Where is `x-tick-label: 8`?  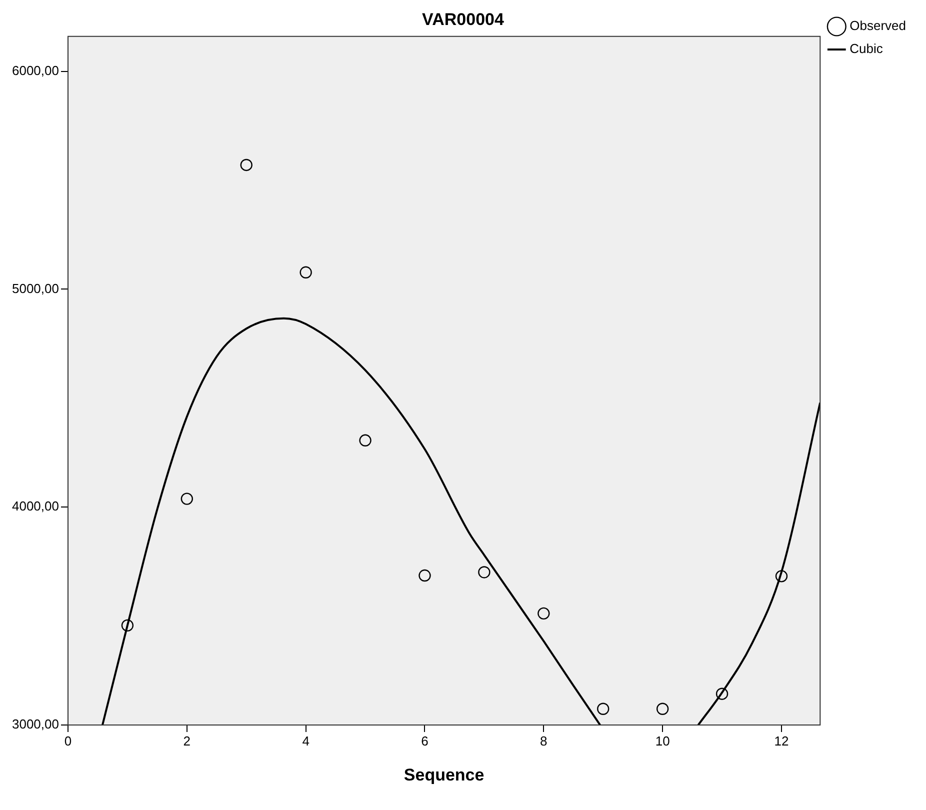
x-tick-label: 8 is located at coordinates (544, 740).